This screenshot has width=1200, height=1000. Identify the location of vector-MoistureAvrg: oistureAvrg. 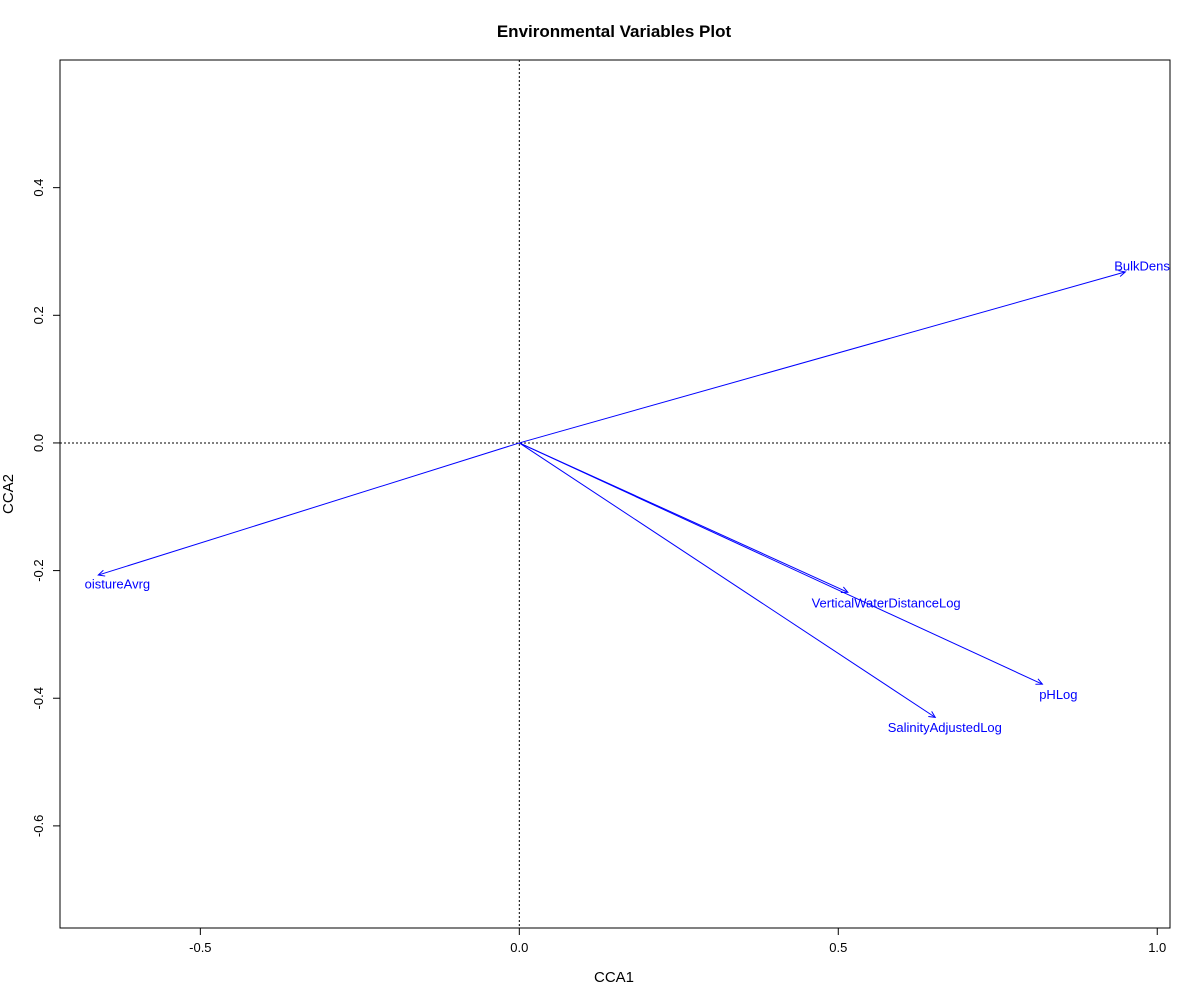
(302, 516).